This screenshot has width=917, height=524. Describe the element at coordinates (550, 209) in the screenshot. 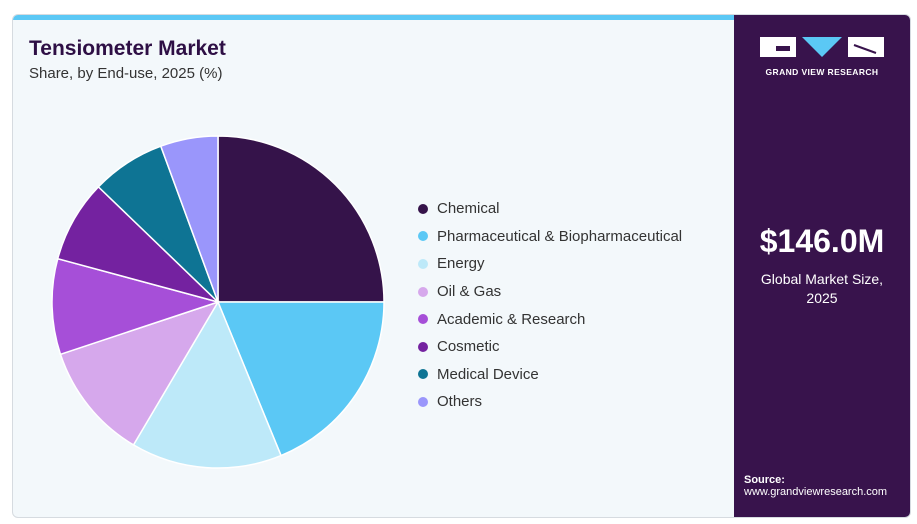

I see `legend-item: Chemical` at that location.